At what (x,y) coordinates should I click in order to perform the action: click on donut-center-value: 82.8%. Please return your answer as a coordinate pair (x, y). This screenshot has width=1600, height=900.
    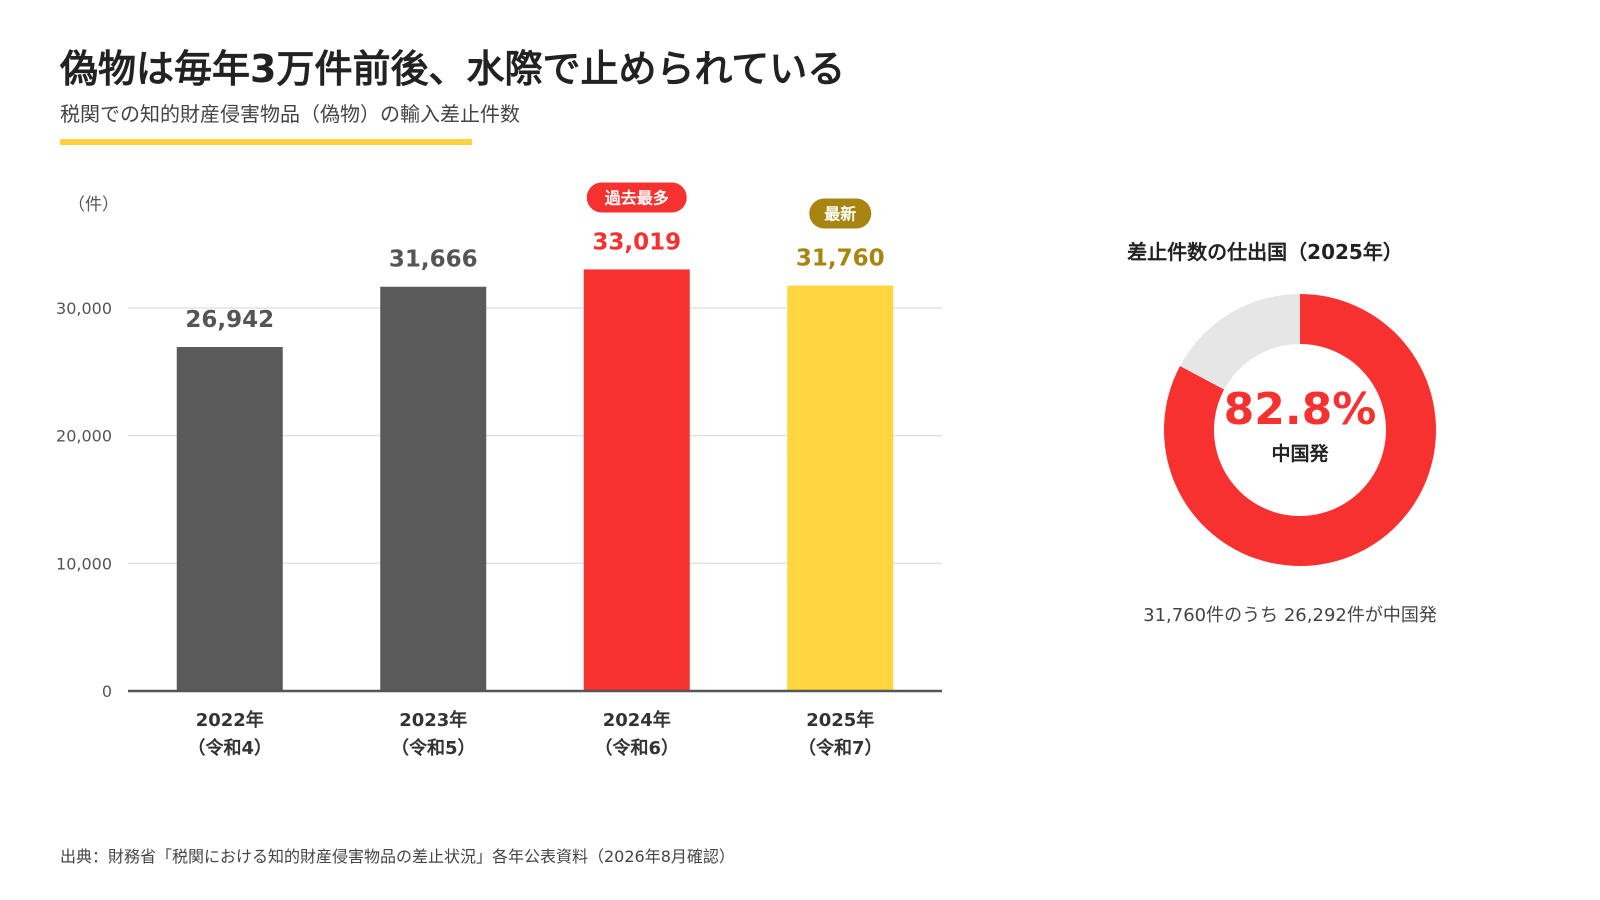
    Looking at the image, I should click on (1300, 409).